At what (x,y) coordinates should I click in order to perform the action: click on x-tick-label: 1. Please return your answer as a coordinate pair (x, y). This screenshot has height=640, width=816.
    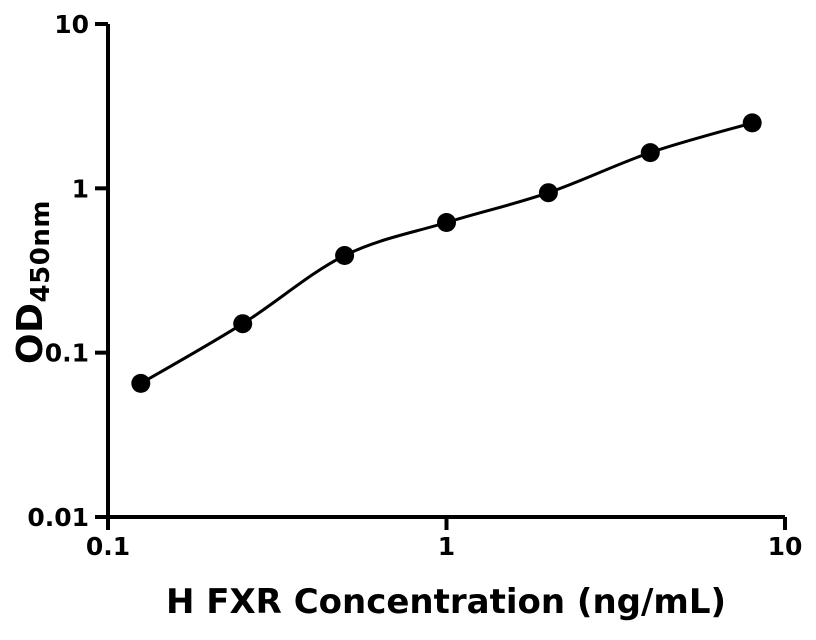
    Looking at the image, I should click on (446, 546).